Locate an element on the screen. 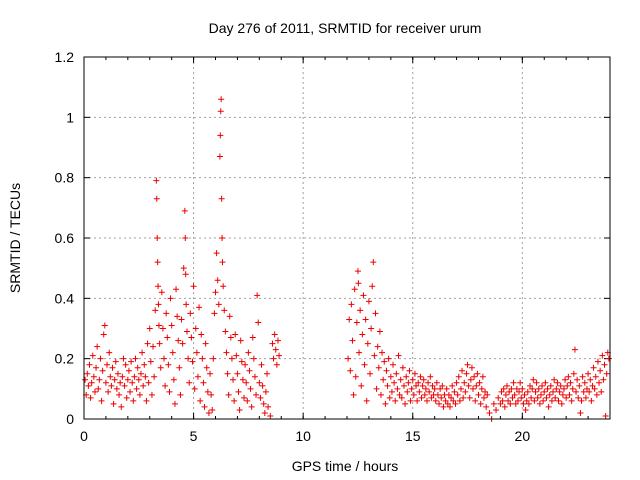  y-tick-labels: 0 0.2 0.4 0.6 0.8 1 1.2 is located at coordinates (65, 238).